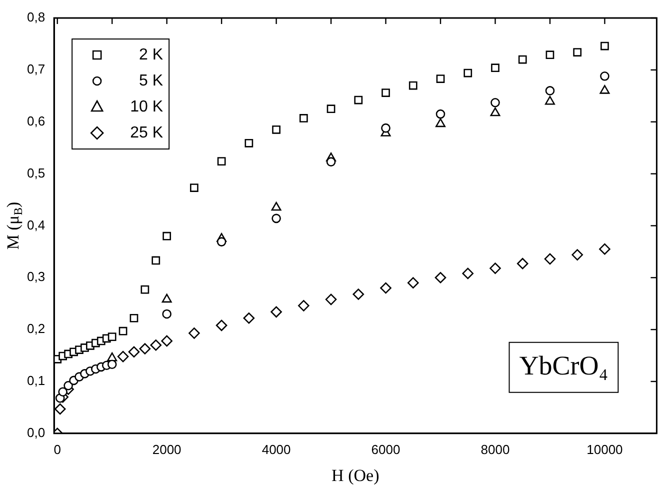 The width and height of the screenshot is (663, 487). I want to click on x-tick-label: 10000, so click(604, 449).